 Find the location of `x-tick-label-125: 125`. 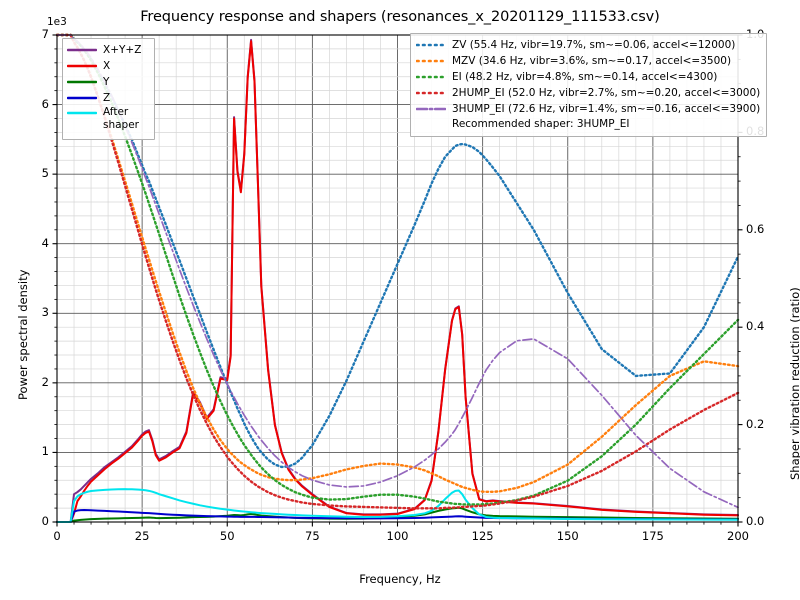

x-tick-label-125: 125 is located at coordinates (482, 536).